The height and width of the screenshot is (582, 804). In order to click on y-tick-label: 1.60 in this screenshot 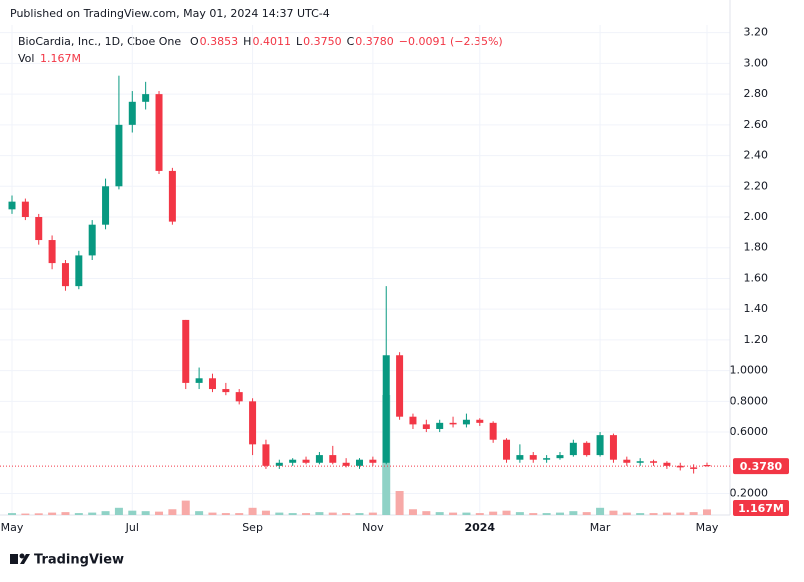, I will do `click(756, 277)`.